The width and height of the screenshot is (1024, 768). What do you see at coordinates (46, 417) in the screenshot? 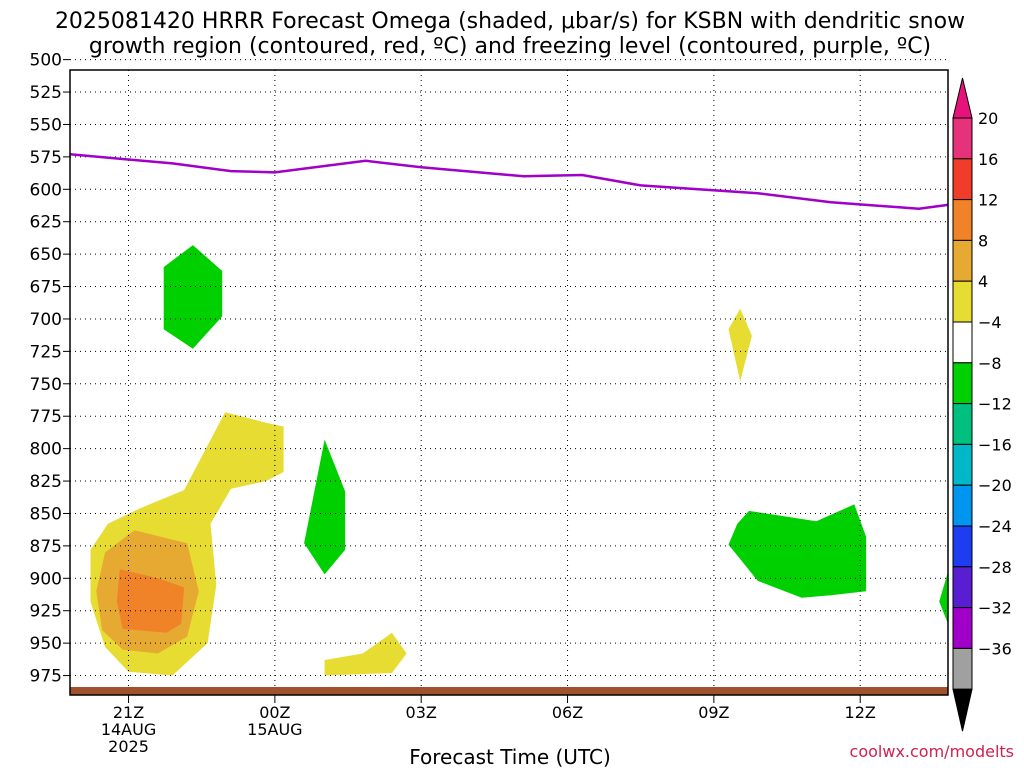
I see `y-tick-label: 775` at bounding box center [46, 417].